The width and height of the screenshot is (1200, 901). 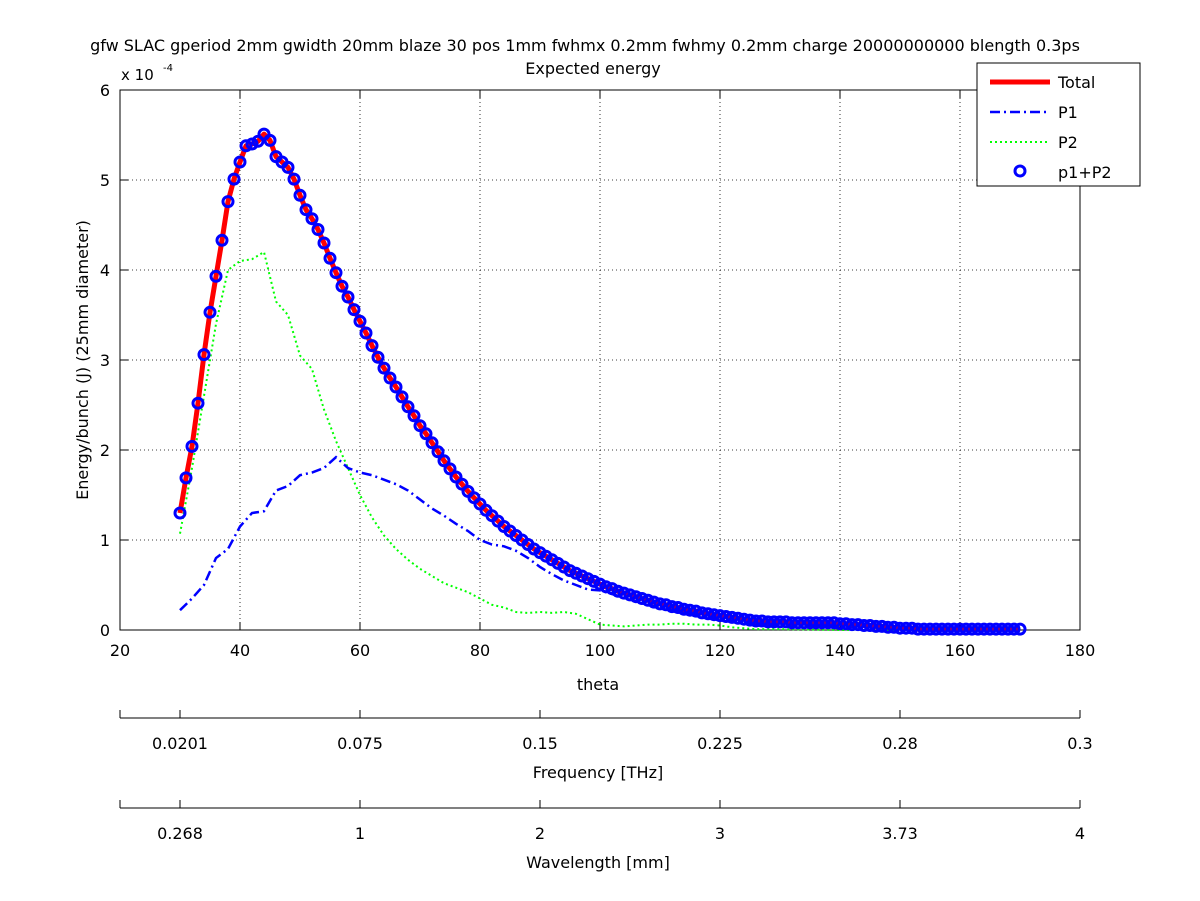 I want to click on legend-swatch-p1p2, so click(x=1020, y=171).